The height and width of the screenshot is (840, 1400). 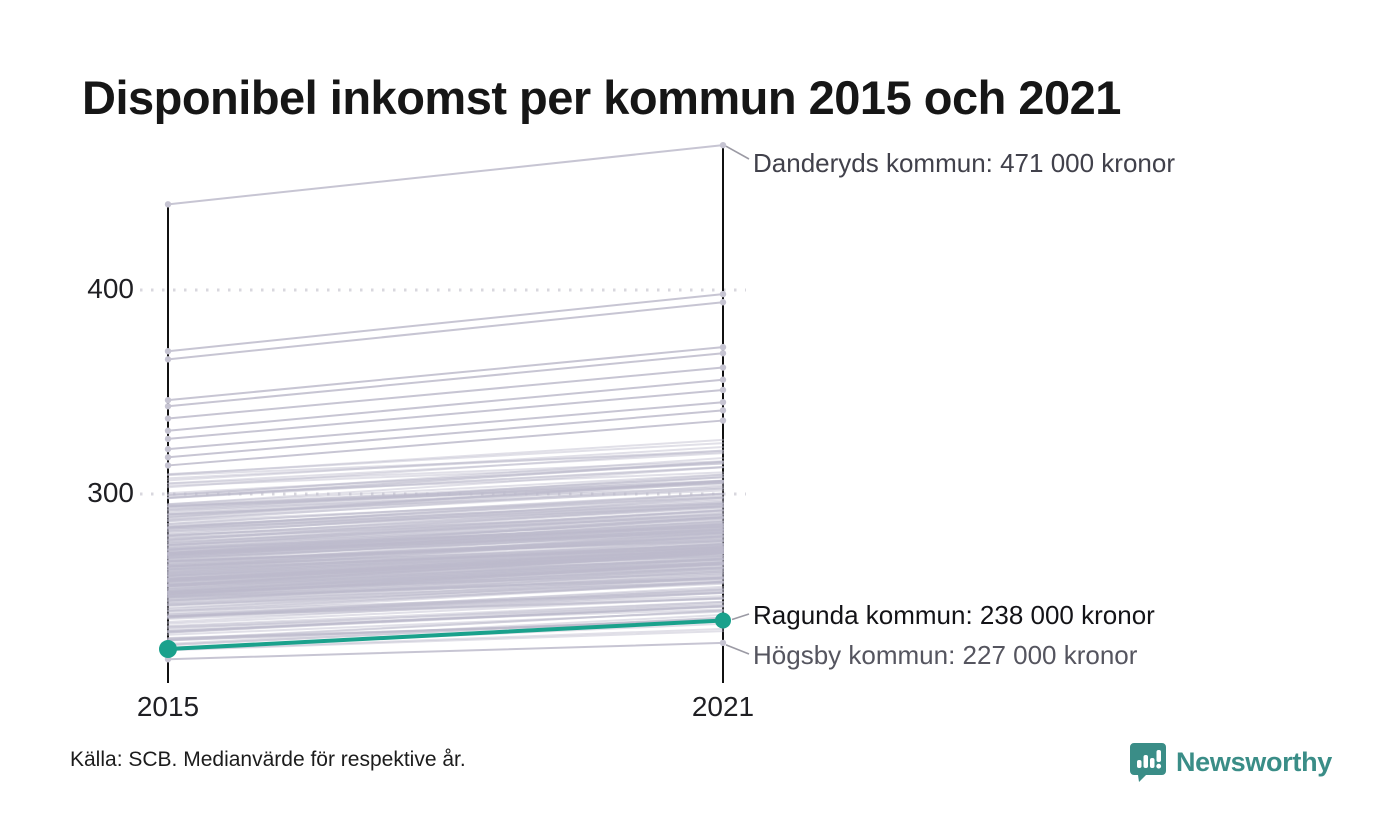 I want to click on annotation-ragunda: Ragunda kommun: 238 000 kronor, so click(x=954, y=615).